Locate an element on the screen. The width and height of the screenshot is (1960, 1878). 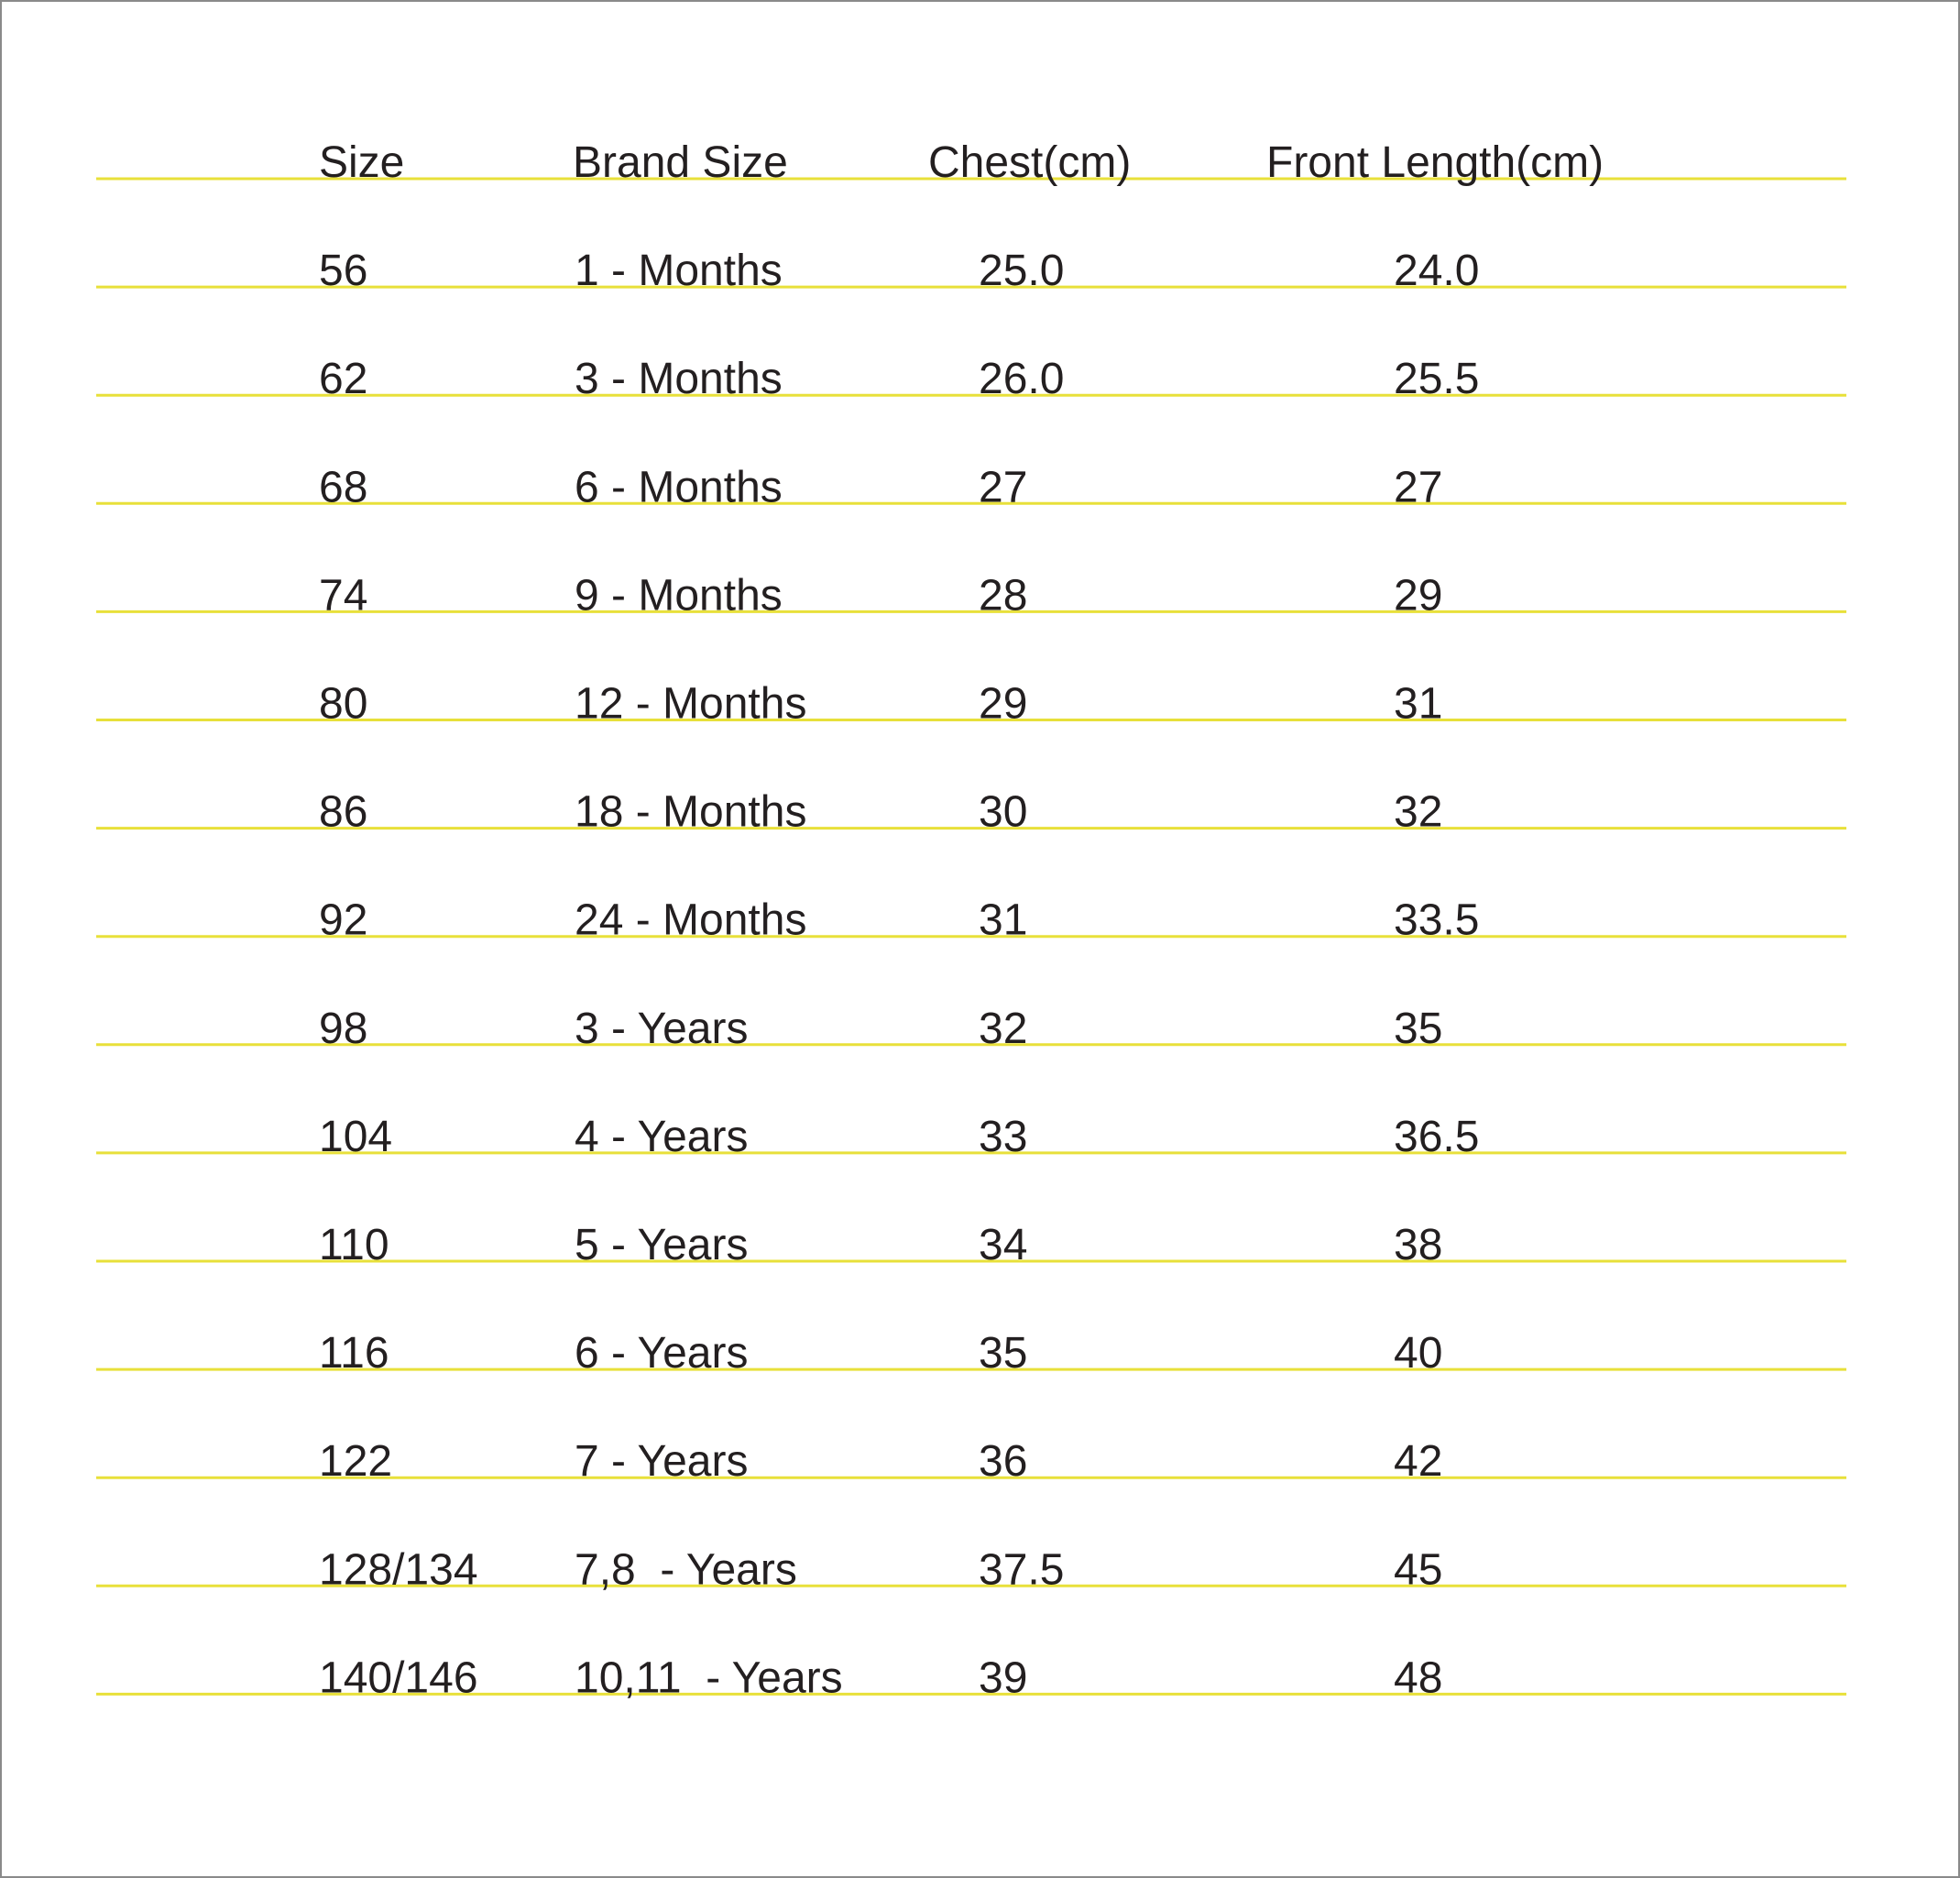
header-cell: Chest(cm) is located at coordinates (1029, 162).